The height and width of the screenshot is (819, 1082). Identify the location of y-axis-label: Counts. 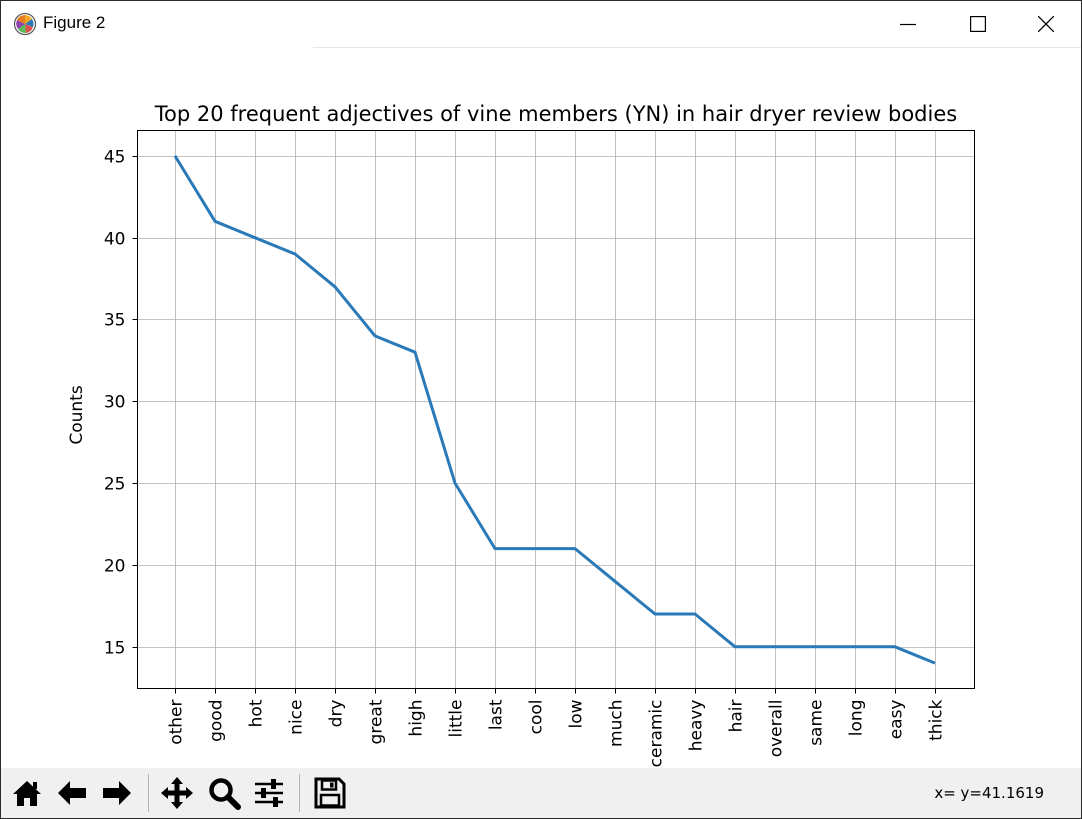
(77, 414).